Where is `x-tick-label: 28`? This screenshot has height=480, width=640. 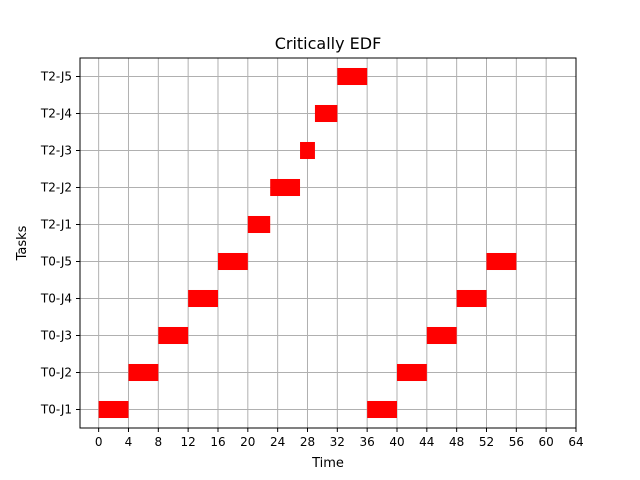 x-tick-label: 28 is located at coordinates (307, 442).